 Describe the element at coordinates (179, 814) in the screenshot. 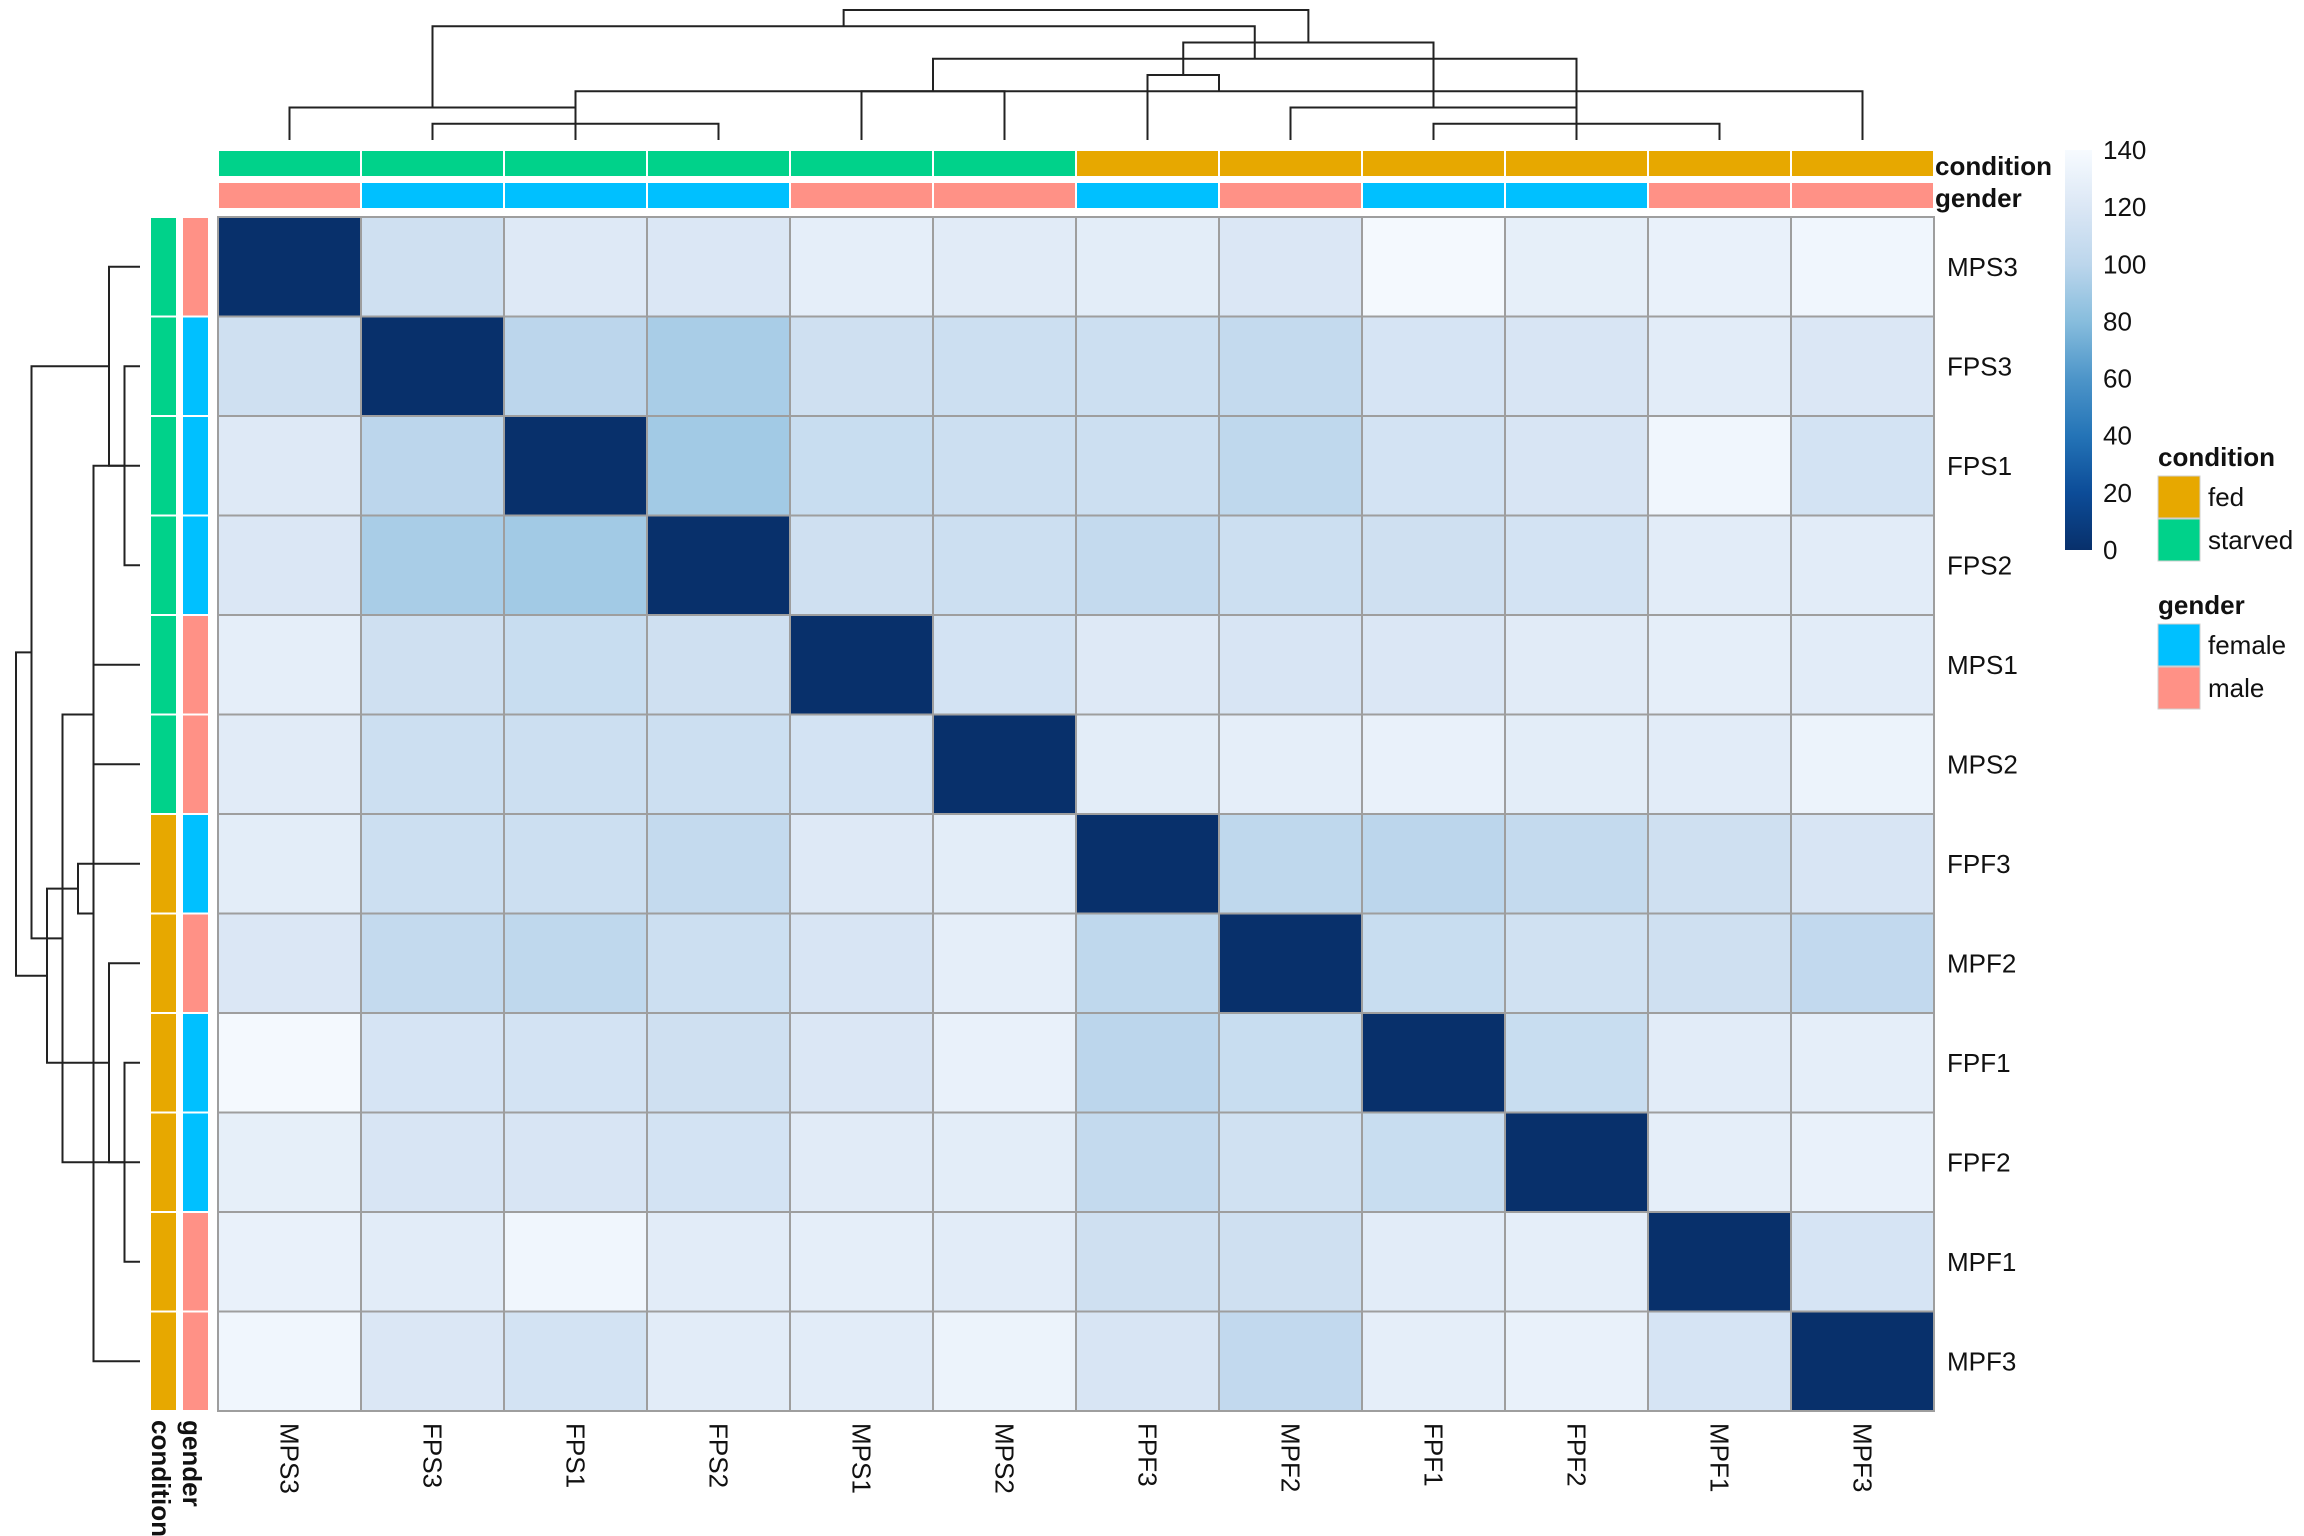

I see `row-annotations` at that location.